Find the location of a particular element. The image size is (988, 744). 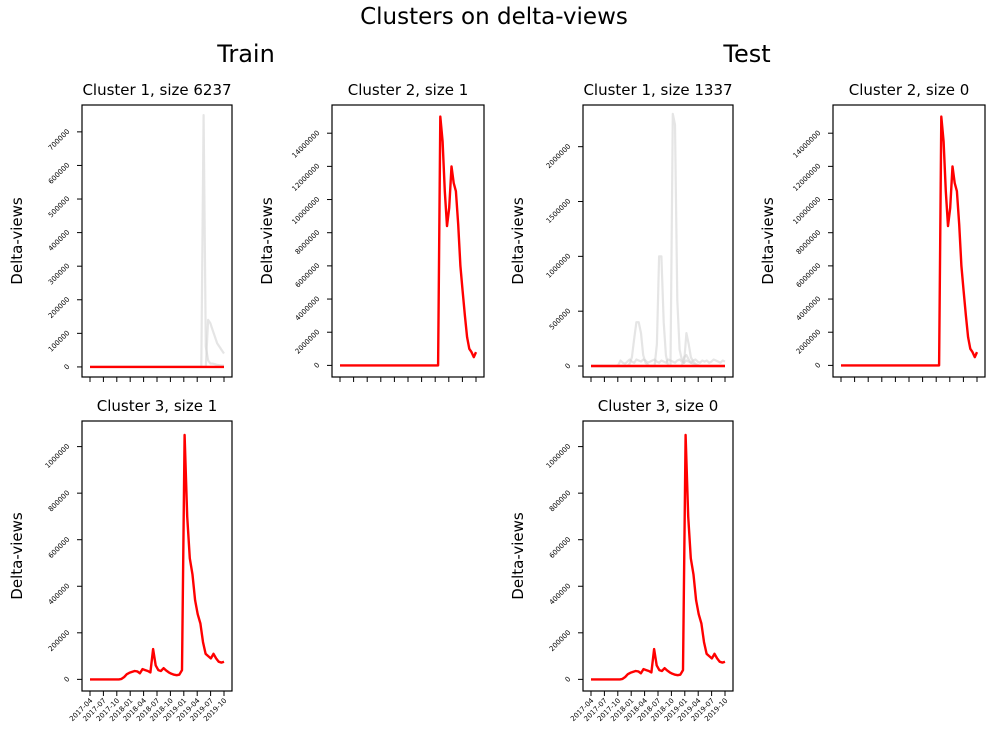

subplot-title: Cluster 2, size 1 is located at coordinates (408, 90).